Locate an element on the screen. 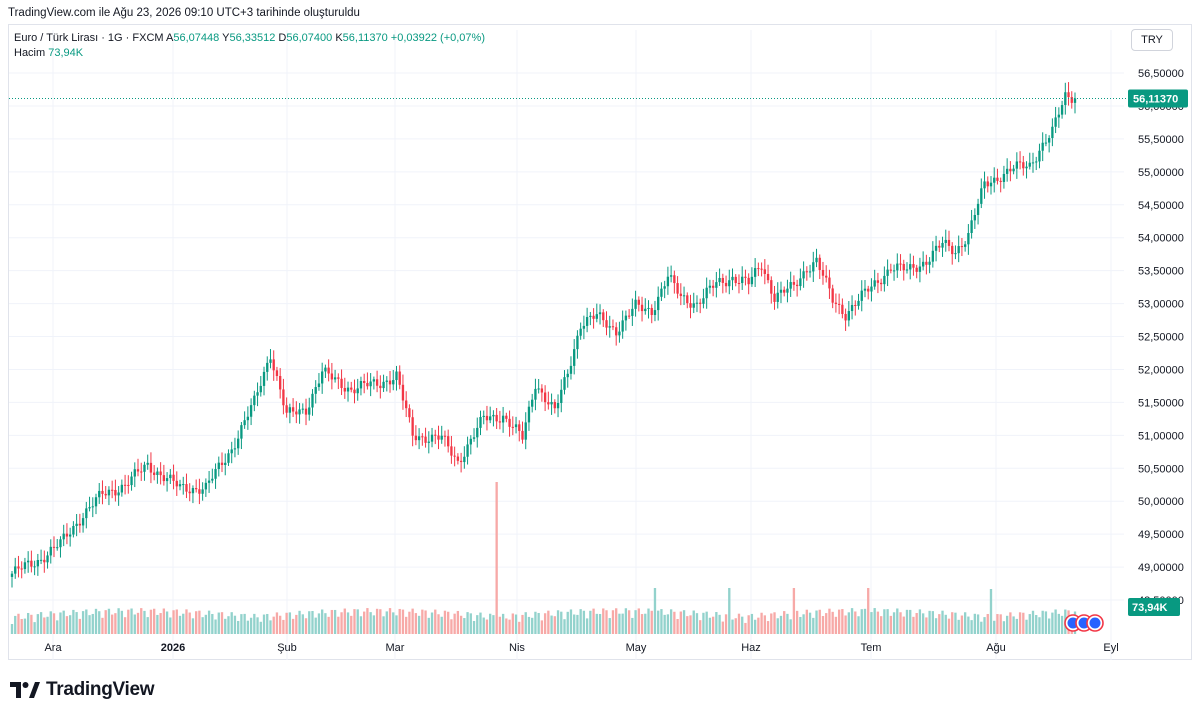  x-tick-label: May is located at coordinates (636, 648).